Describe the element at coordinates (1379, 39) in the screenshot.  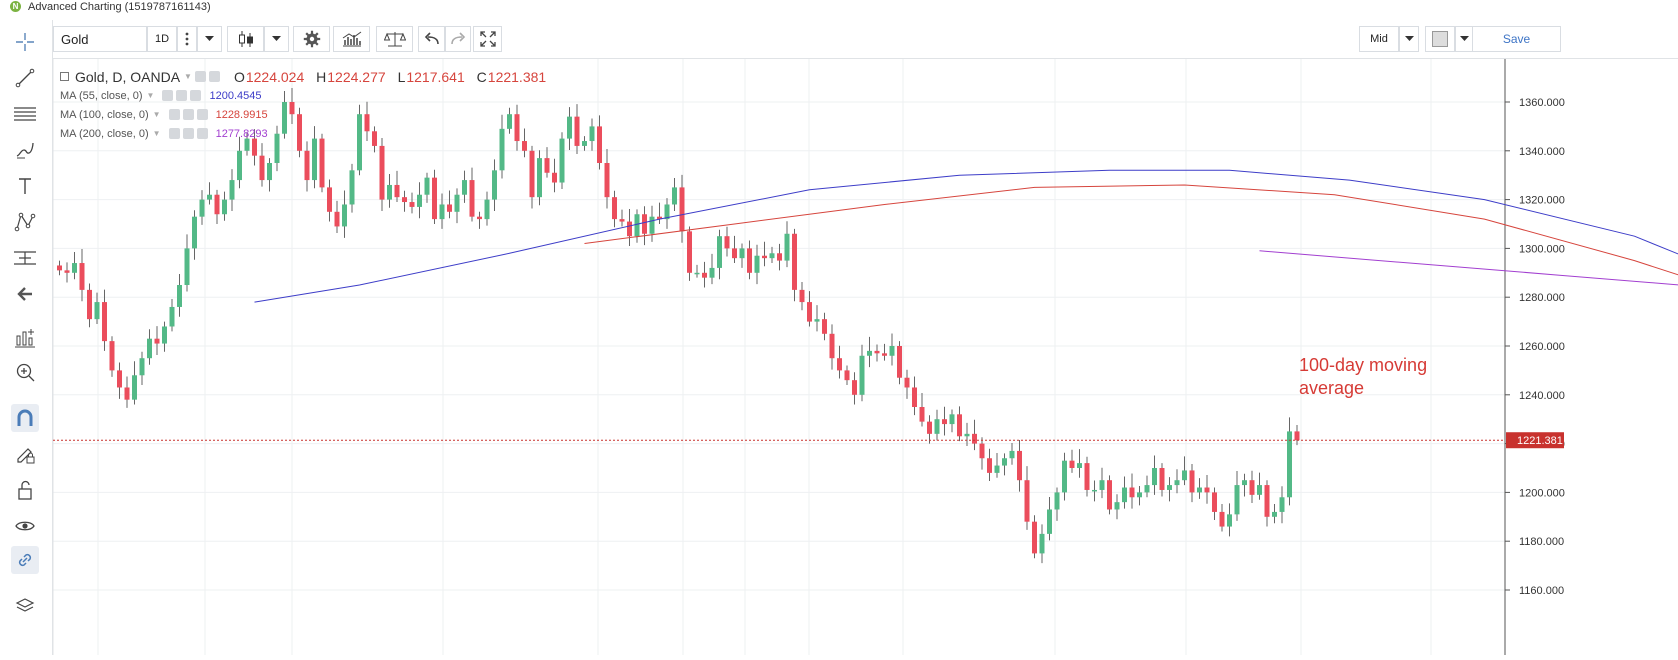
I see `price-type-select: Mid` at that location.